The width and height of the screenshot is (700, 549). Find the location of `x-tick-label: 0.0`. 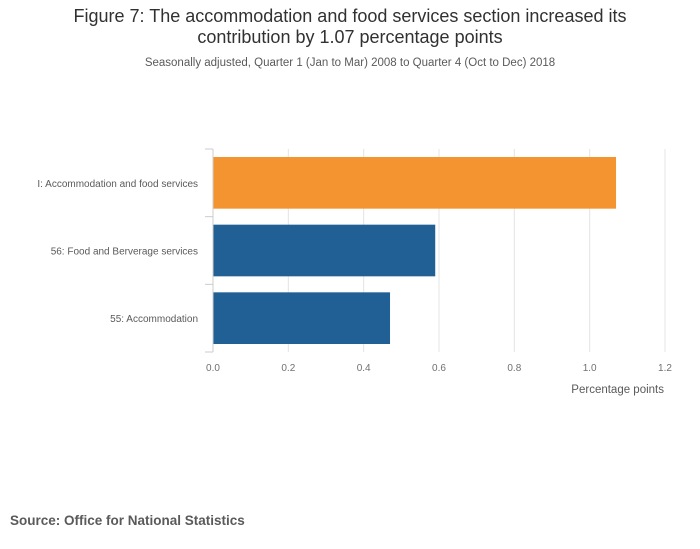

x-tick-label: 0.0 is located at coordinates (213, 368).